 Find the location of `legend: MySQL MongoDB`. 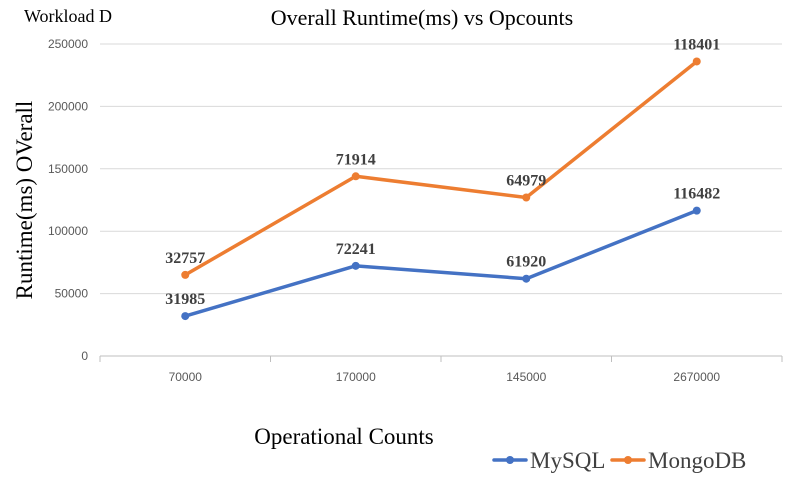

legend: MySQL MongoDB is located at coordinates (619, 460).